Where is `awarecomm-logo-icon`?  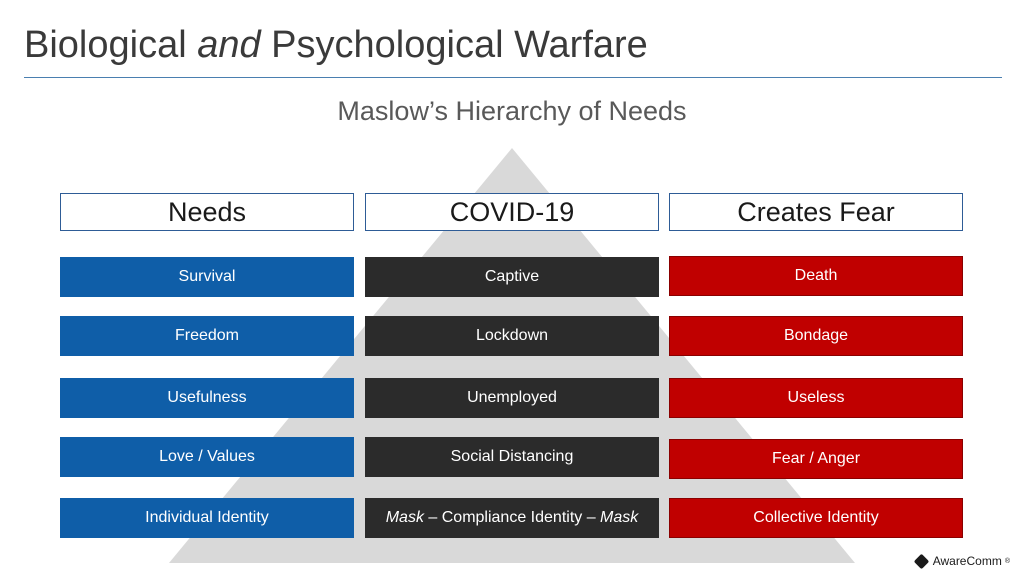
awarecomm-logo-icon is located at coordinates (921, 561).